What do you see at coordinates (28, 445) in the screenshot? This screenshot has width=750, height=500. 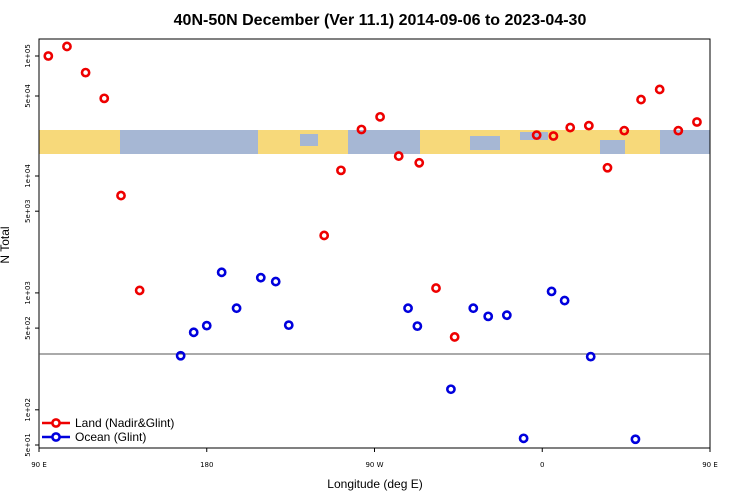 I see `y-tick-label-0: 5e+01` at bounding box center [28, 445].